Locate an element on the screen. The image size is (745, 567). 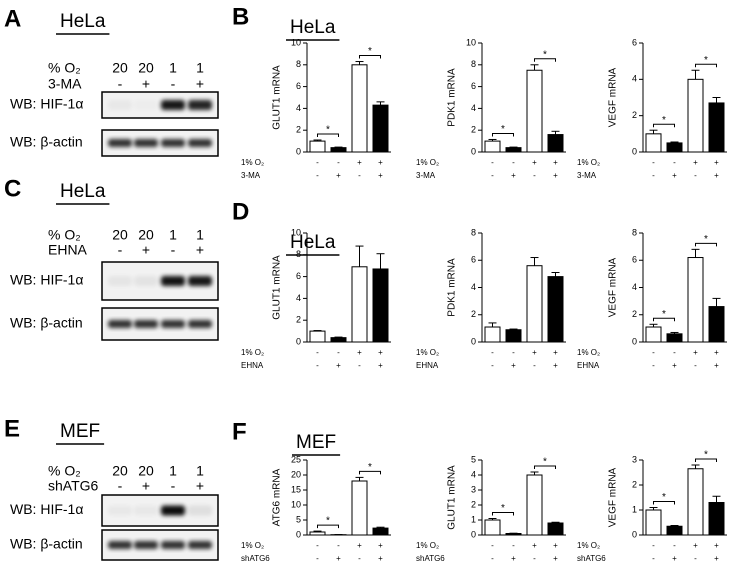
panel-letter: D is located at coordinates (240, 211).